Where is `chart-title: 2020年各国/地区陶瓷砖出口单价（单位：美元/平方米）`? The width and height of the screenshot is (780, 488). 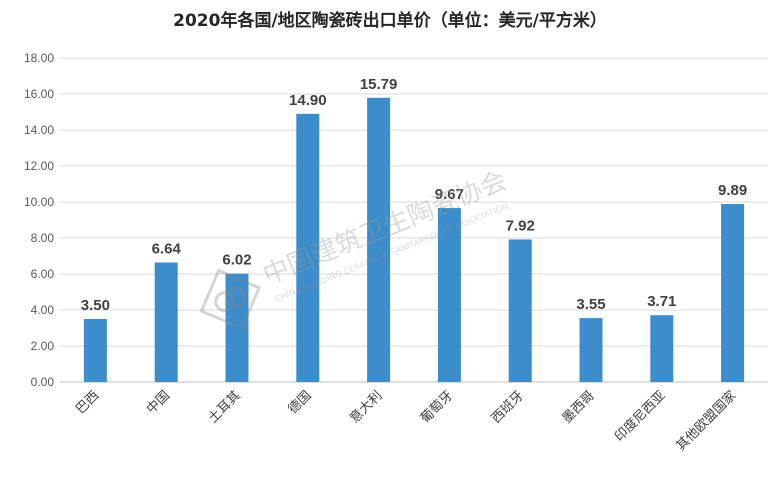 chart-title: 2020年各国/地区陶瓷砖出口单价（单位：美元/平方米） is located at coordinates (390, 21).